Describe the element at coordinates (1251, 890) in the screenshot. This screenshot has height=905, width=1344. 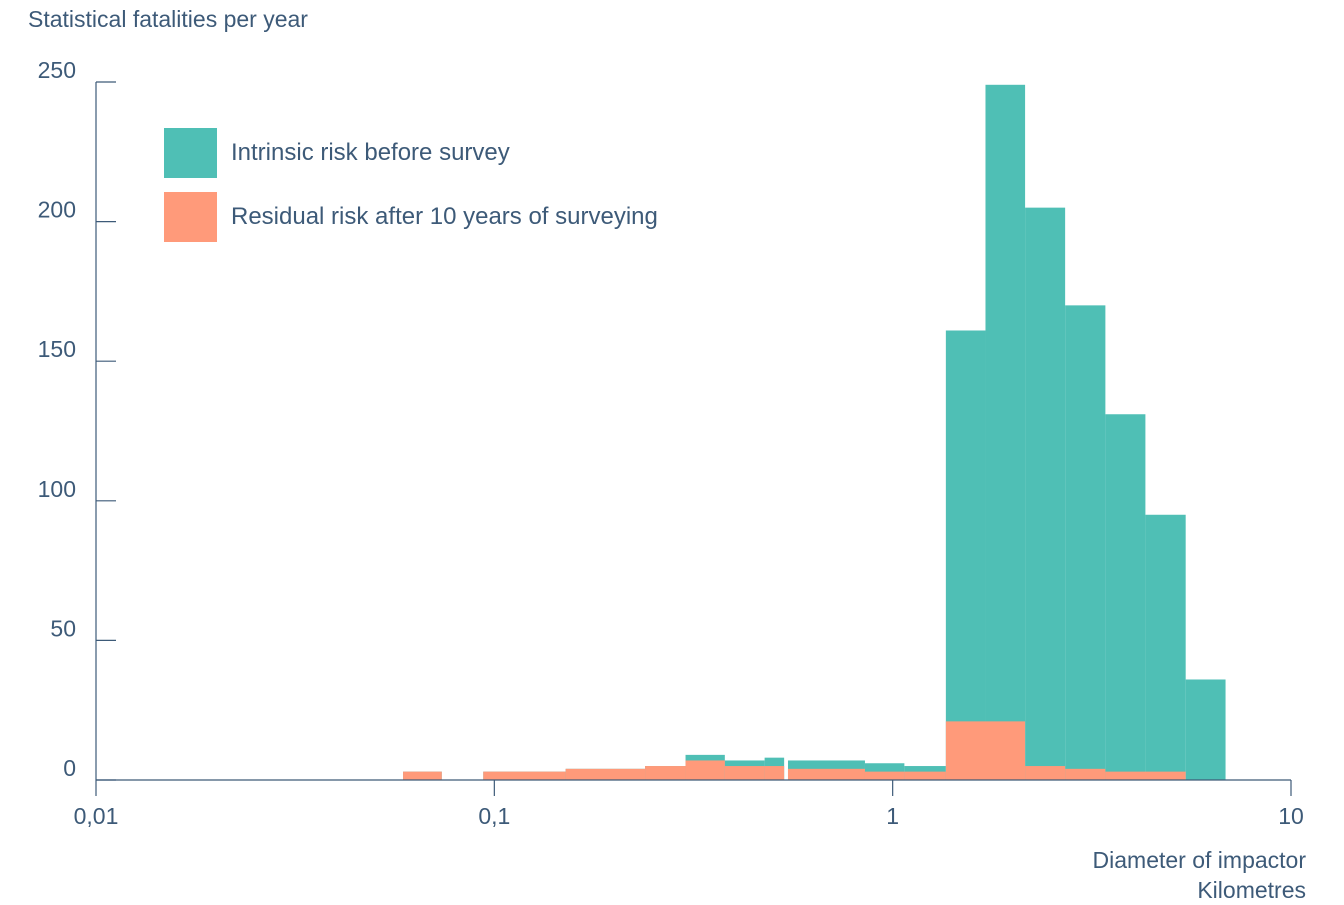
I see `x-axis-label-line2: Kilometres` at that location.